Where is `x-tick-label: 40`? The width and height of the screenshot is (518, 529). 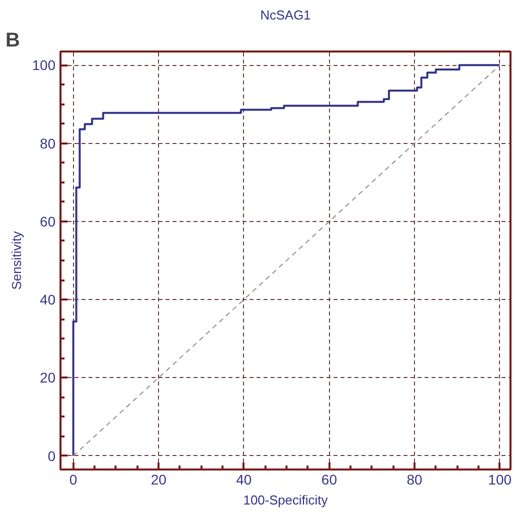
x-tick-label: 40 is located at coordinates (244, 480).